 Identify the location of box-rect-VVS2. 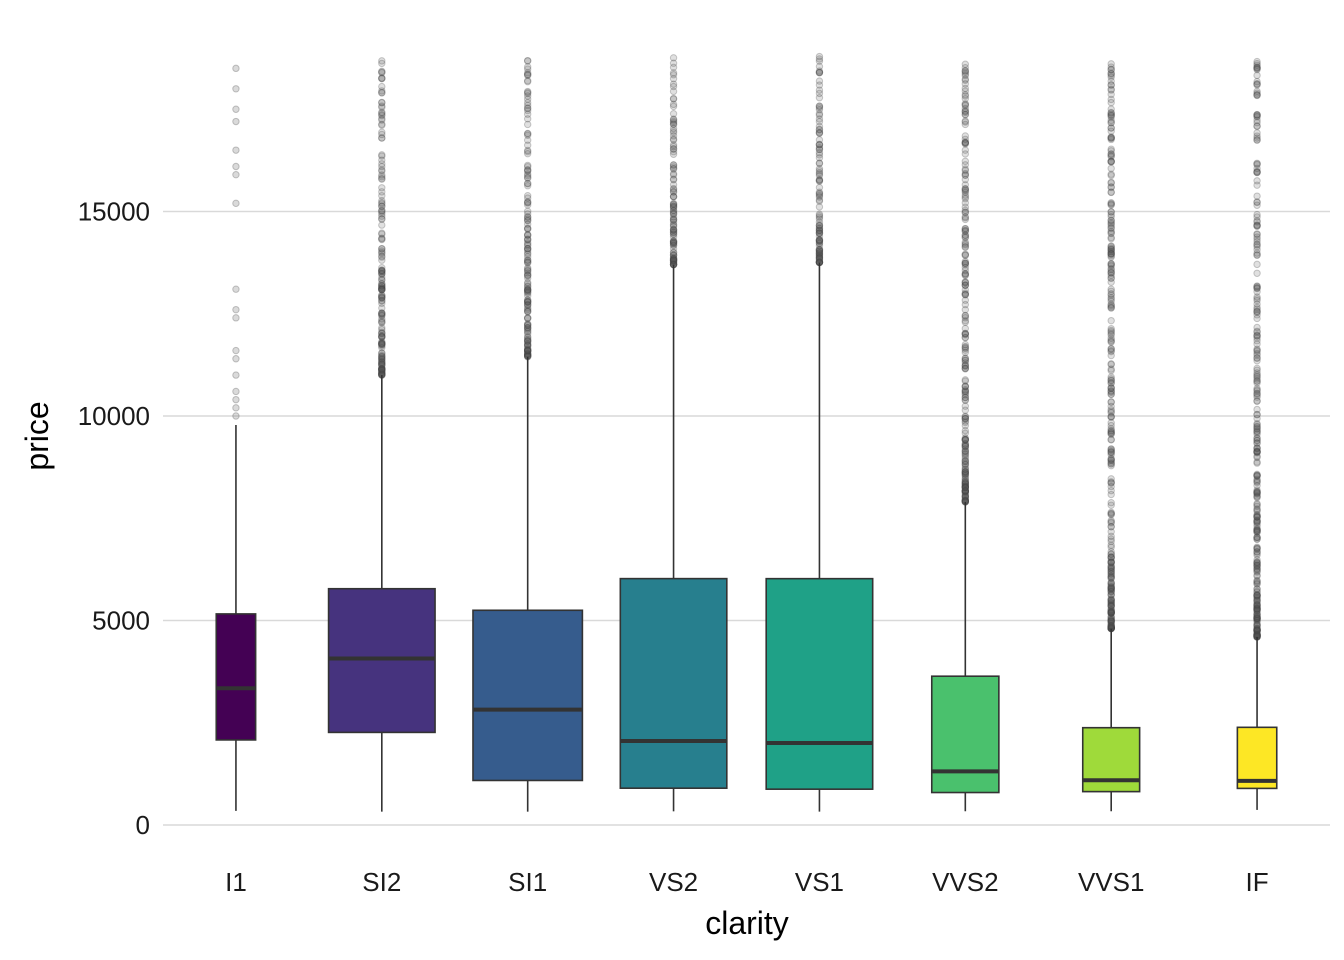
(965, 734).